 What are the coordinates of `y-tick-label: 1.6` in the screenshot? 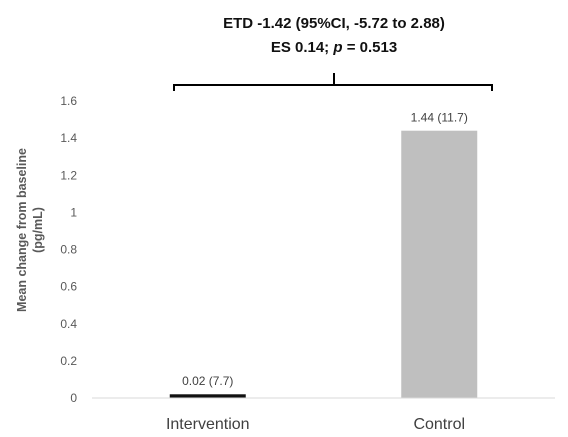 It's located at (68, 101).